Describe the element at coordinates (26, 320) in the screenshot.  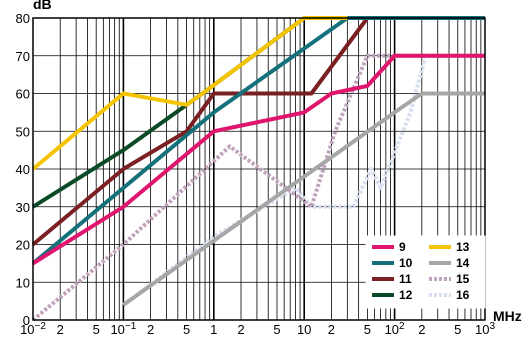
I see `y-tick-label: 0` at that location.